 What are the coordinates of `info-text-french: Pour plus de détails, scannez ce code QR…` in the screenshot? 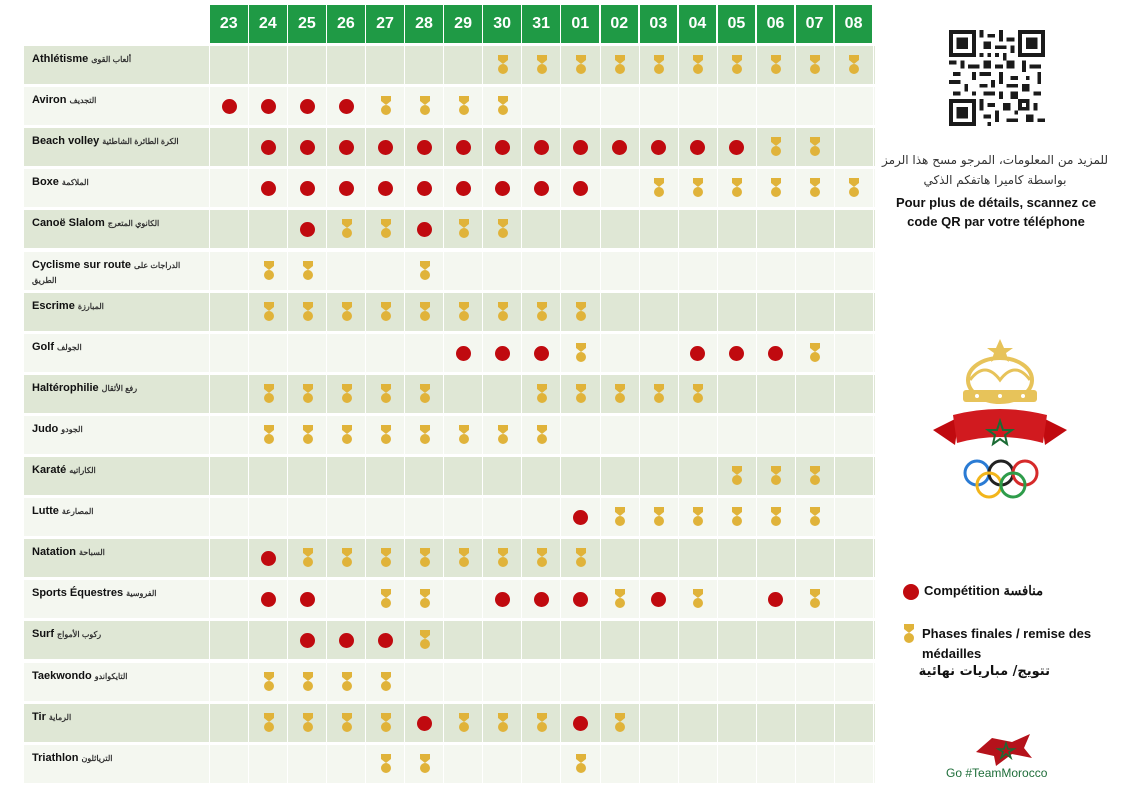 It's located at (996, 212).